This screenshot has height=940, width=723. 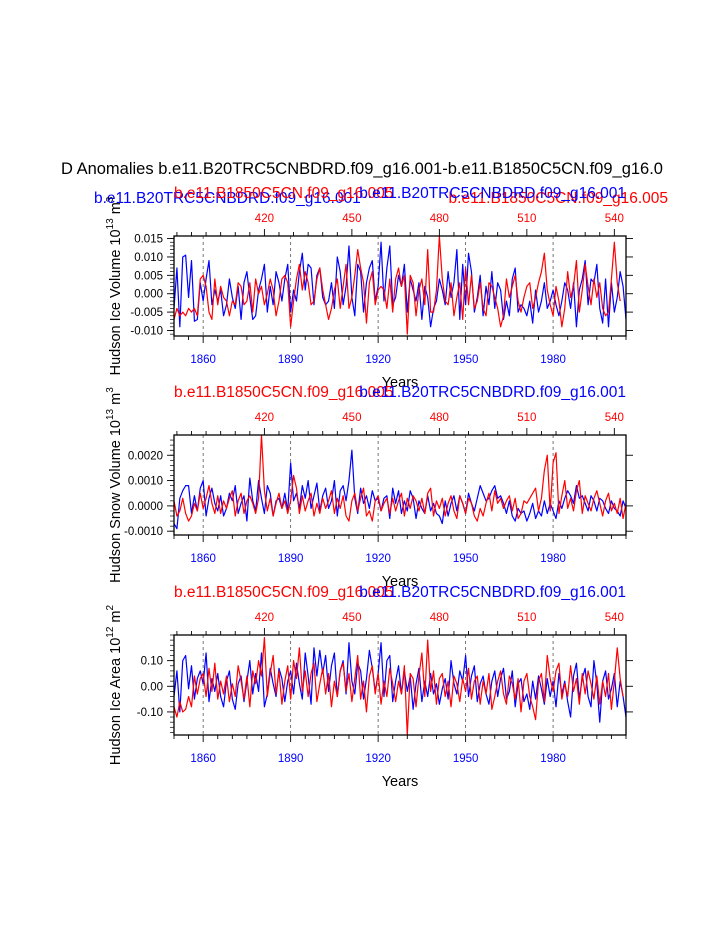 What do you see at coordinates (148, 258) in the screenshot?
I see `y-tick-label: 0.010` at bounding box center [148, 258].